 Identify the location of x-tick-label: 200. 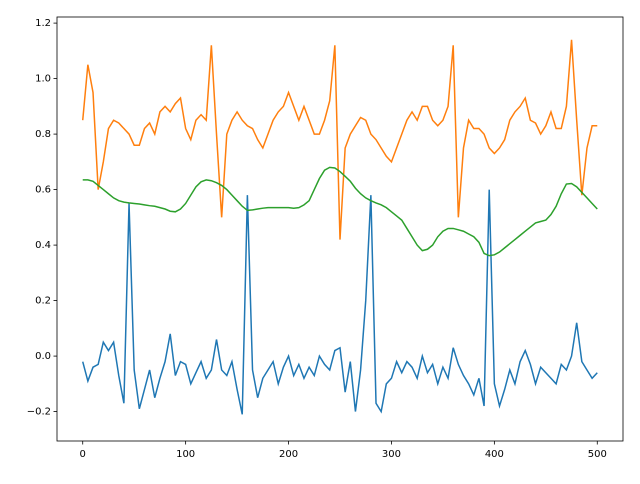
(288, 454).